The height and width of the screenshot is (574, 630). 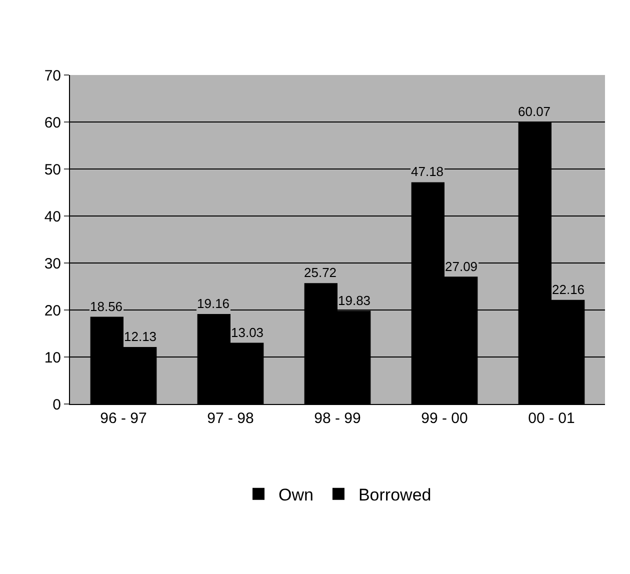 I want to click on y-tick-label: 0, so click(x=56, y=405).